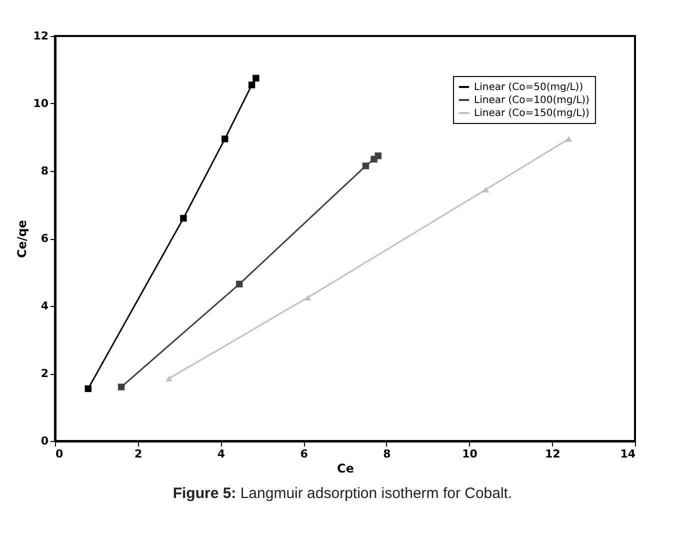  What do you see at coordinates (470, 454) in the screenshot?
I see `x-tick-label: 10` at bounding box center [470, 454].